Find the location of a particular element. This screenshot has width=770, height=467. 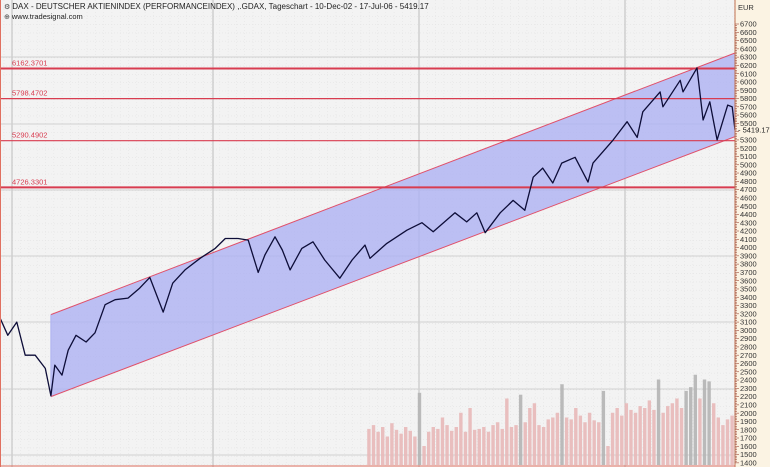

y-tick-label: 3700 is located at coordinates (748, 272).